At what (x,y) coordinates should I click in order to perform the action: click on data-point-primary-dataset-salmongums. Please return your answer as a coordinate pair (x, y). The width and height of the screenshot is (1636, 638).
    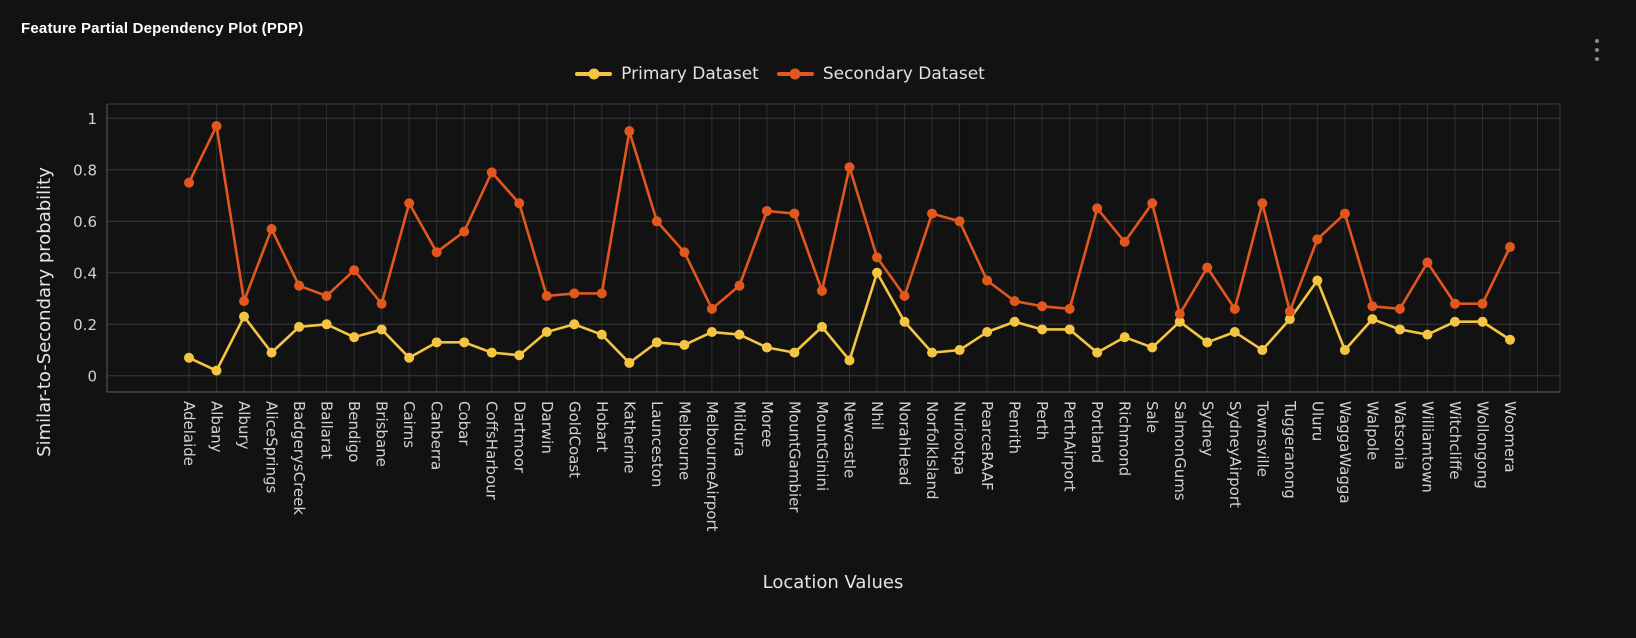
    Looking at the image, I should click on (1179, 321).